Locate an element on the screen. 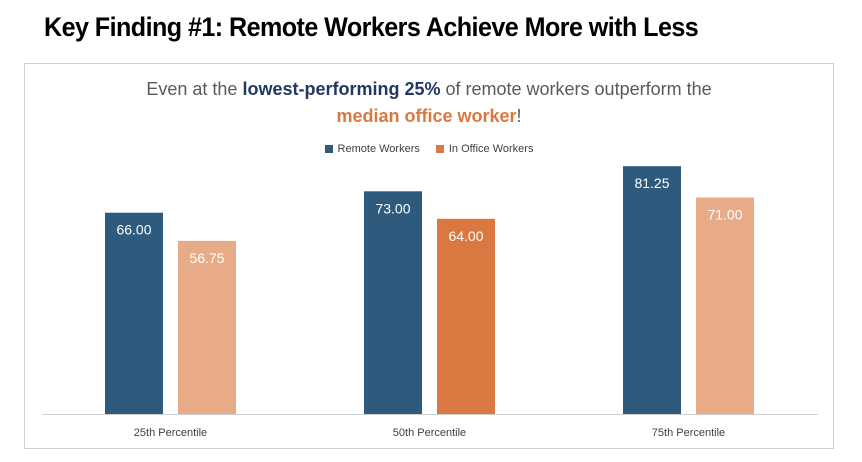 This screenshot has height=462, width=862. data-label-remote-0: 66.00 is located at coordinates (133, 230).